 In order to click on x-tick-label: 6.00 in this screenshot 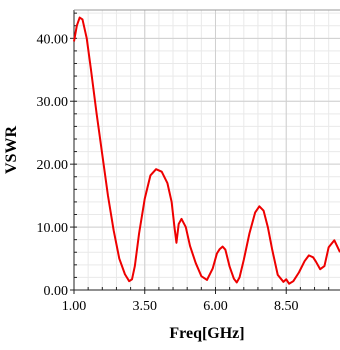, I will do `click(215, 306)`.